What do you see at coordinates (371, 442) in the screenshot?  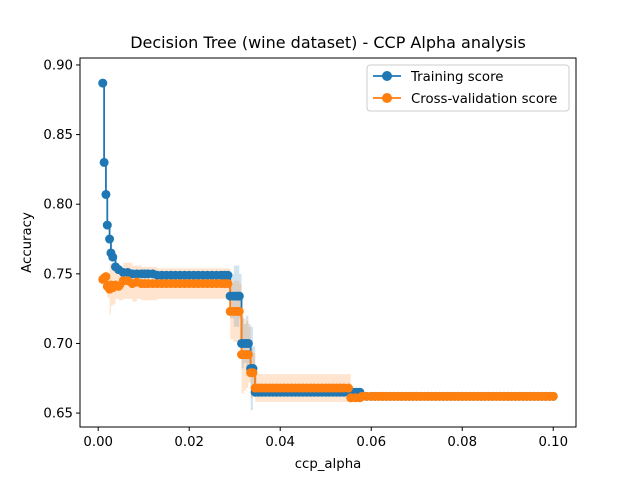 I see `x-tick-label: 0.06` at bounding box center [371, 442].